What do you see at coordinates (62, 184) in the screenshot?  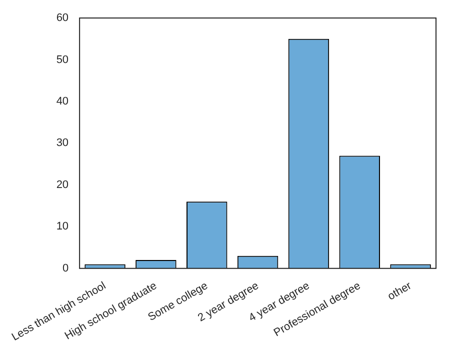 I see `y-tick-label: 20` at bounding box center [62, 184].